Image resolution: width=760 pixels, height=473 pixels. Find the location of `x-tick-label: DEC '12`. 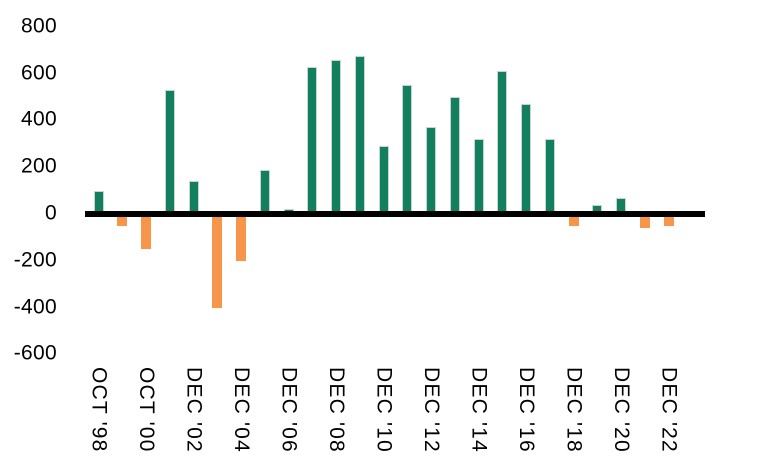

x-tick-label: DEC '12 is located at coordinates (431, 410).